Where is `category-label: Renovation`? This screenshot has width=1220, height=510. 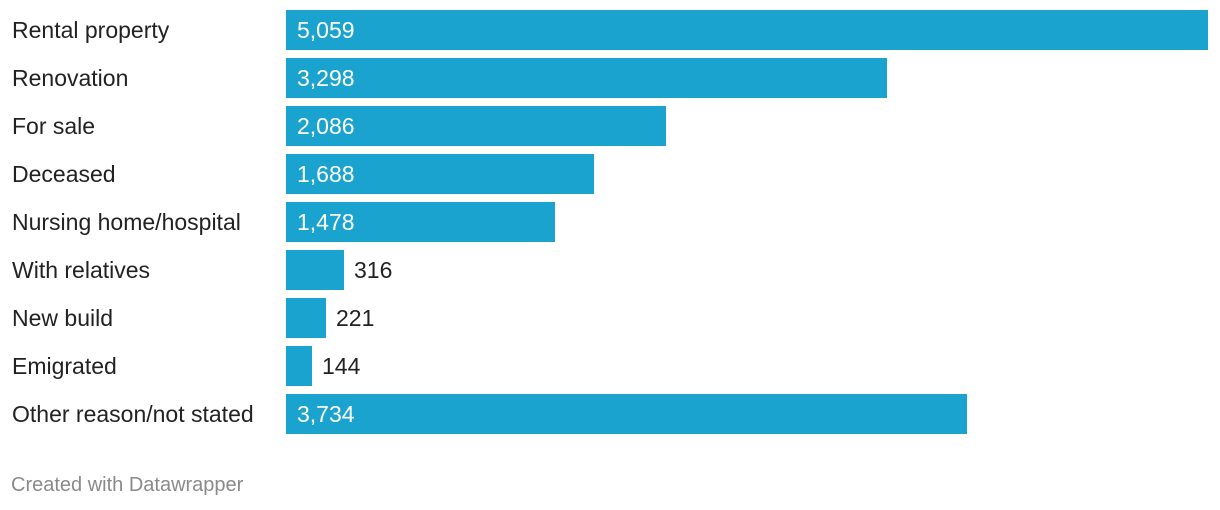 category-label: Renovation is located at coordinates (70, 78).